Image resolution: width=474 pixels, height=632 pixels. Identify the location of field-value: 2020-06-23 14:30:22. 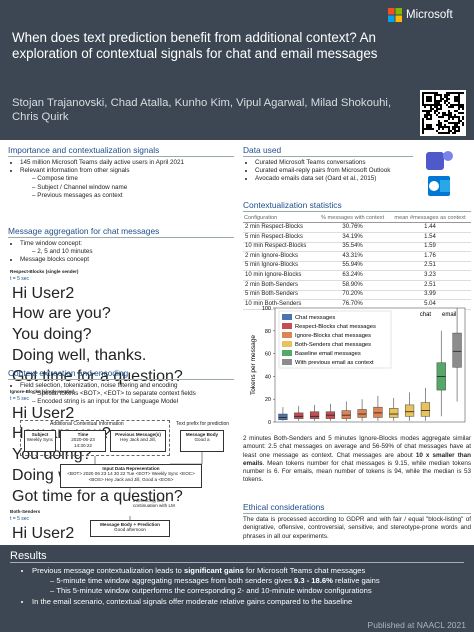
(83, 442).